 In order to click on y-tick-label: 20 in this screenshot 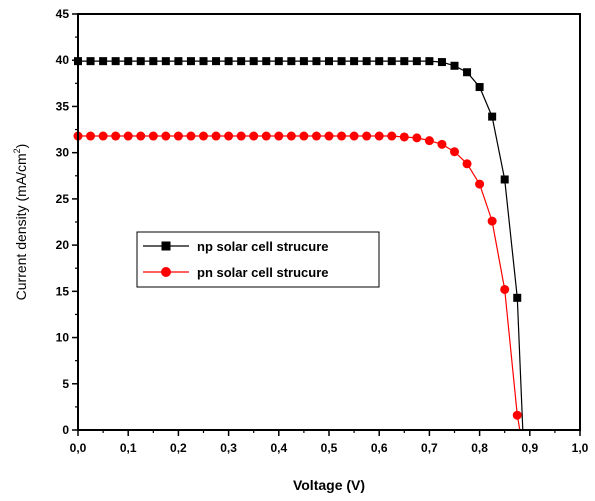, I will do `click(63, 245)`.